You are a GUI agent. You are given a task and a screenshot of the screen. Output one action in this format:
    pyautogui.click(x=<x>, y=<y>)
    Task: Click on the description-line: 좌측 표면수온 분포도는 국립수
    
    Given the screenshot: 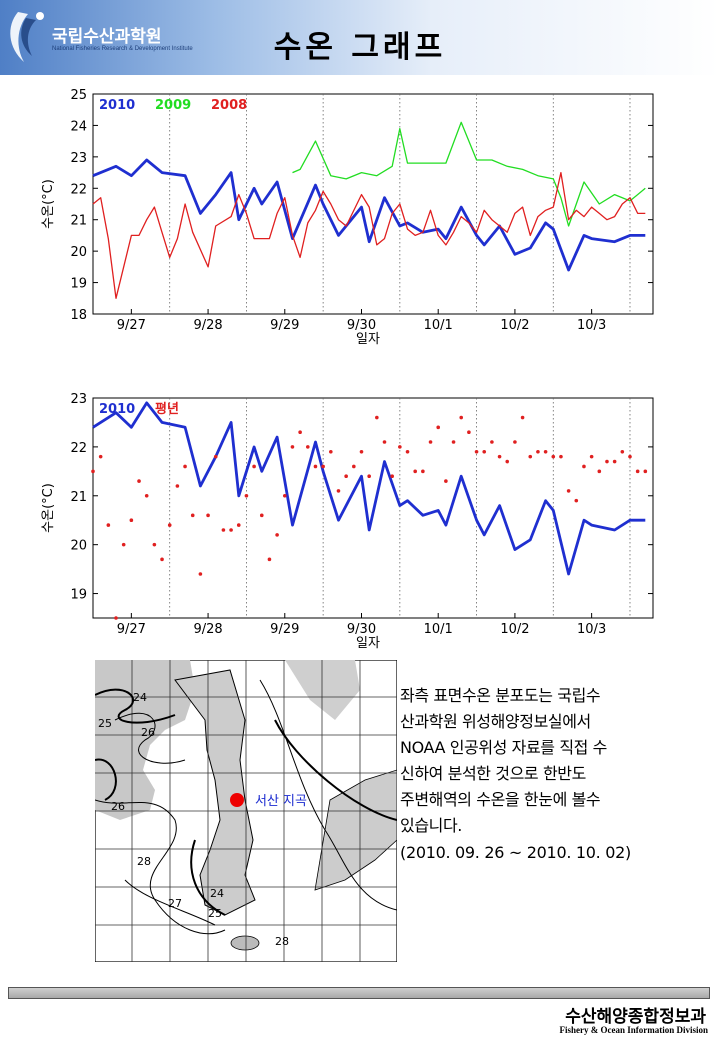 What is the action you would take?
    pyautogui.click(x=500, y=695)
    